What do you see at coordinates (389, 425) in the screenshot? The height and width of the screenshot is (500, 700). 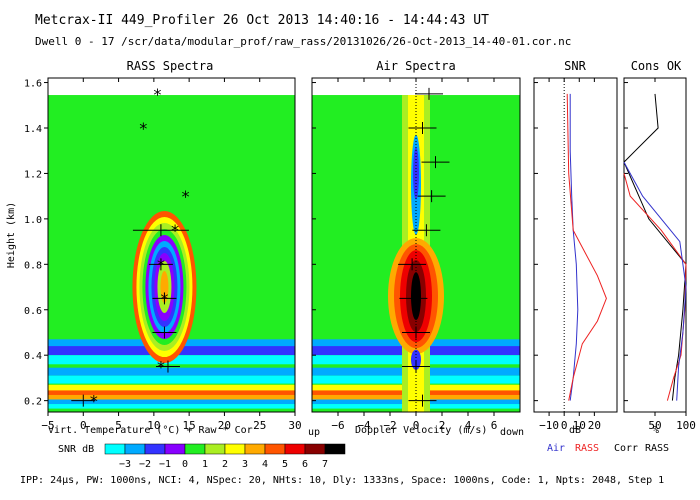 I see `x-tick-label-1-2: −2` at bounding box center [389, 425].